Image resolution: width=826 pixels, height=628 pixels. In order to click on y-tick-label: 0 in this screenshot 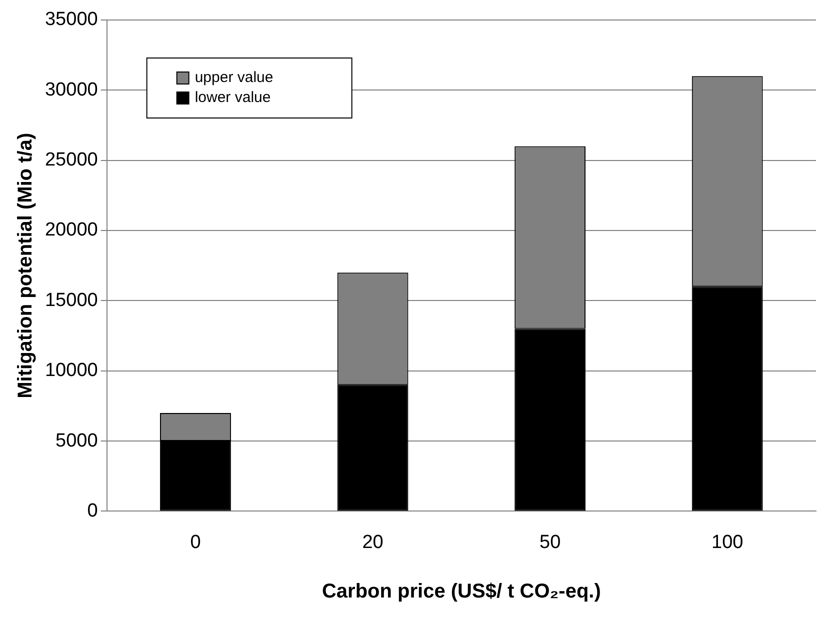, I will do `click(92, 511)`.